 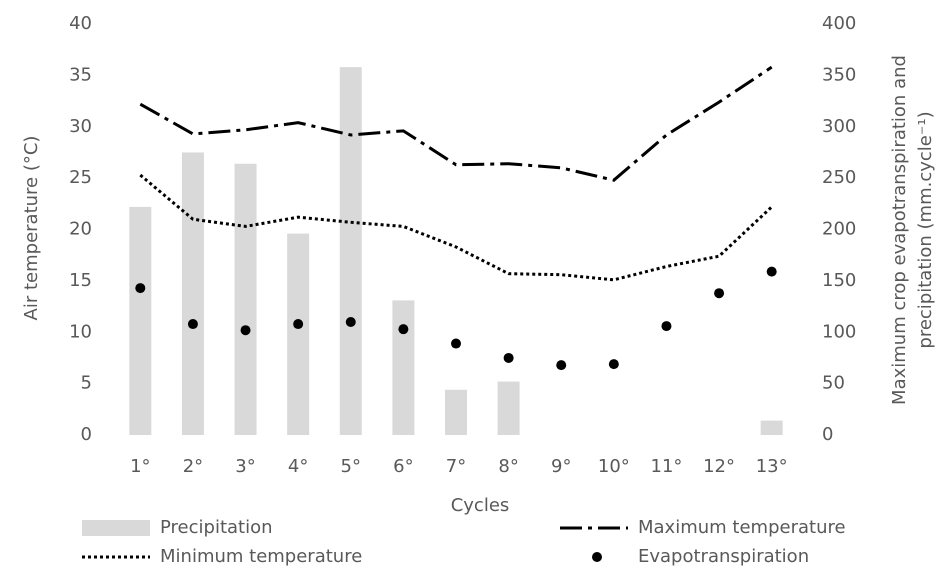 What do you see at coordinates (216, 527) in the screenshot?
I see `legend-label: Precipitation` at bounding box center [216, 527].